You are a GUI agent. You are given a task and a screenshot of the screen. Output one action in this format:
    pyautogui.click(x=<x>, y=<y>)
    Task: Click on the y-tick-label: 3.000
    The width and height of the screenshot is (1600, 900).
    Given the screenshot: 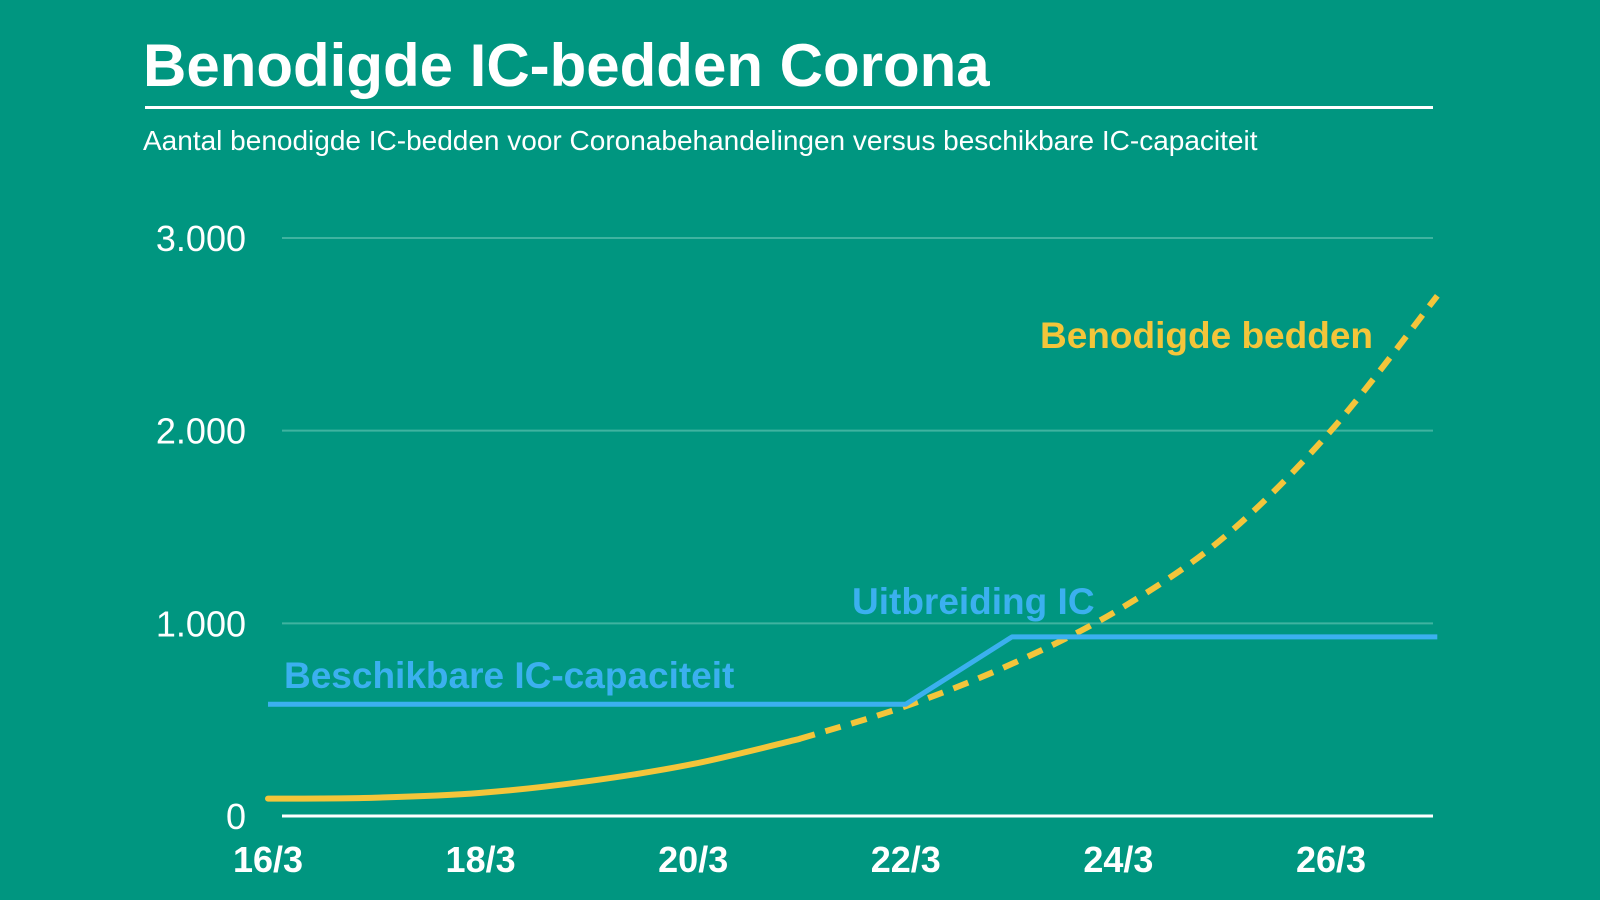 What is the action you would take?
    pyautogui.click(x=201, y=238)
    